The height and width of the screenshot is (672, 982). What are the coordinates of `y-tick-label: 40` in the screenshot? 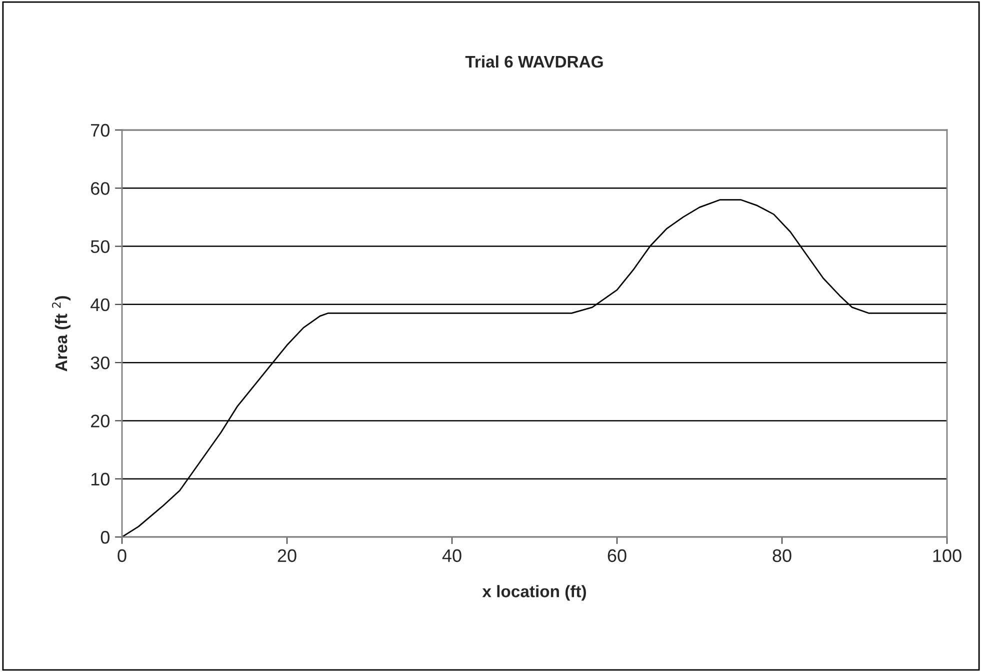 It's located at (100, 305).